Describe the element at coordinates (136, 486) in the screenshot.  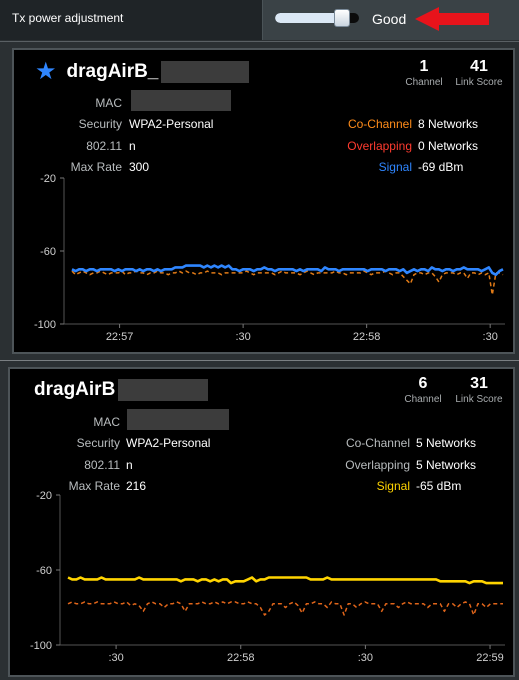
I see `max-rate-value: 216` at that location.